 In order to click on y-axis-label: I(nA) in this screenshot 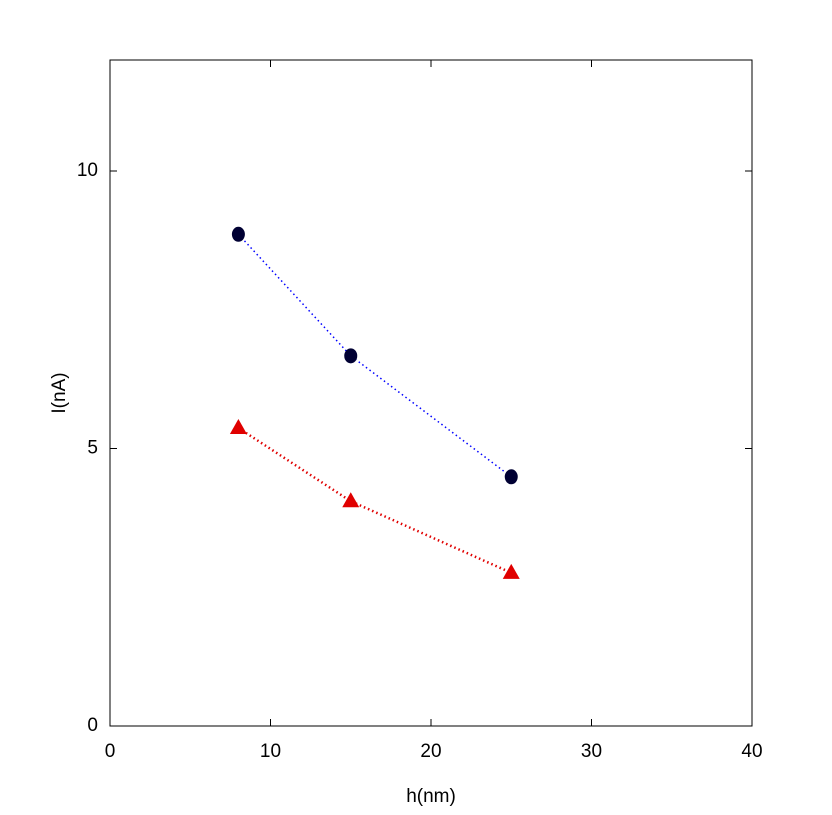, I will do `click(59, 392)`.